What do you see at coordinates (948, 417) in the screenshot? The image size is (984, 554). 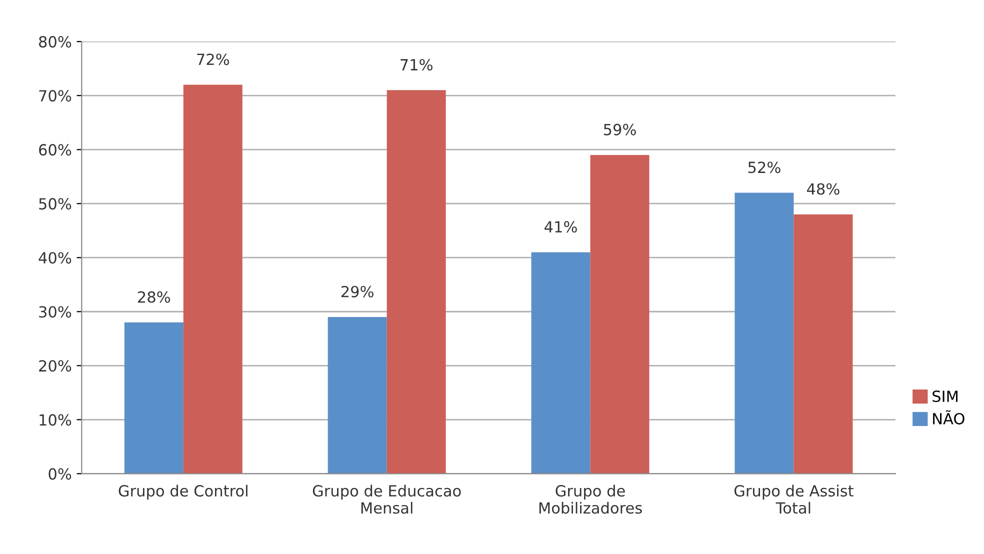 I see `legend-label: NÃO` at bounding box center [948, 417].